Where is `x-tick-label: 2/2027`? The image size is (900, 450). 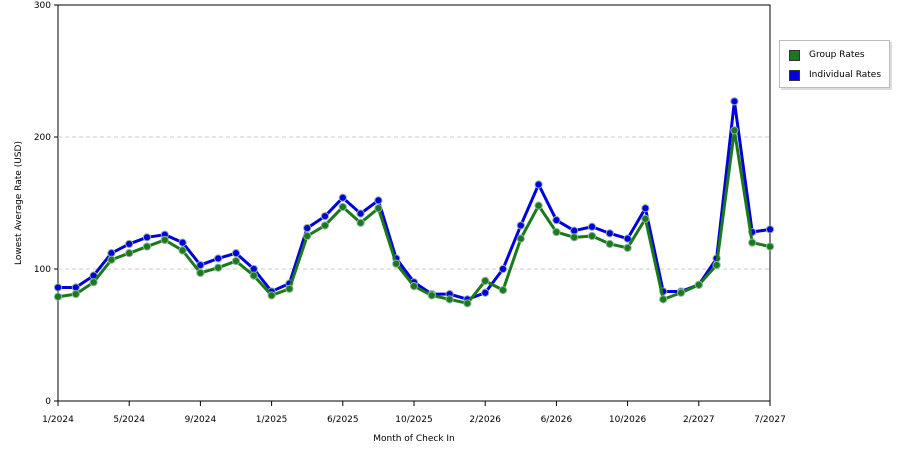 x-tick-label: 2/2027 is located at coordinates (699, 420).